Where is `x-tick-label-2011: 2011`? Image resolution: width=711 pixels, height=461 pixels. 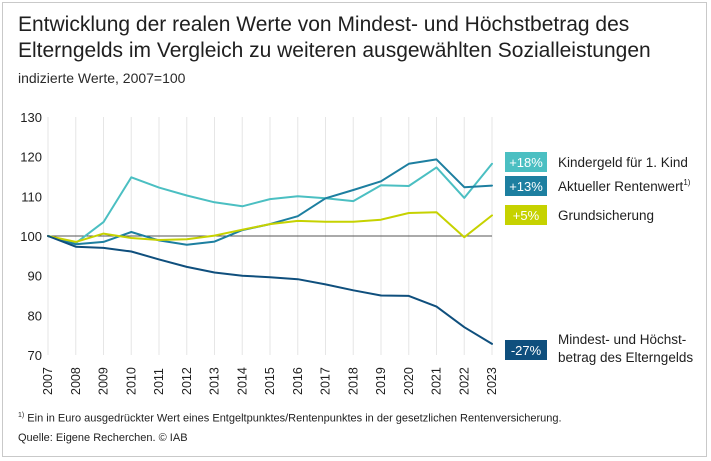
x-tick-label-2011: 2011 is located at coordinates (159, 381).